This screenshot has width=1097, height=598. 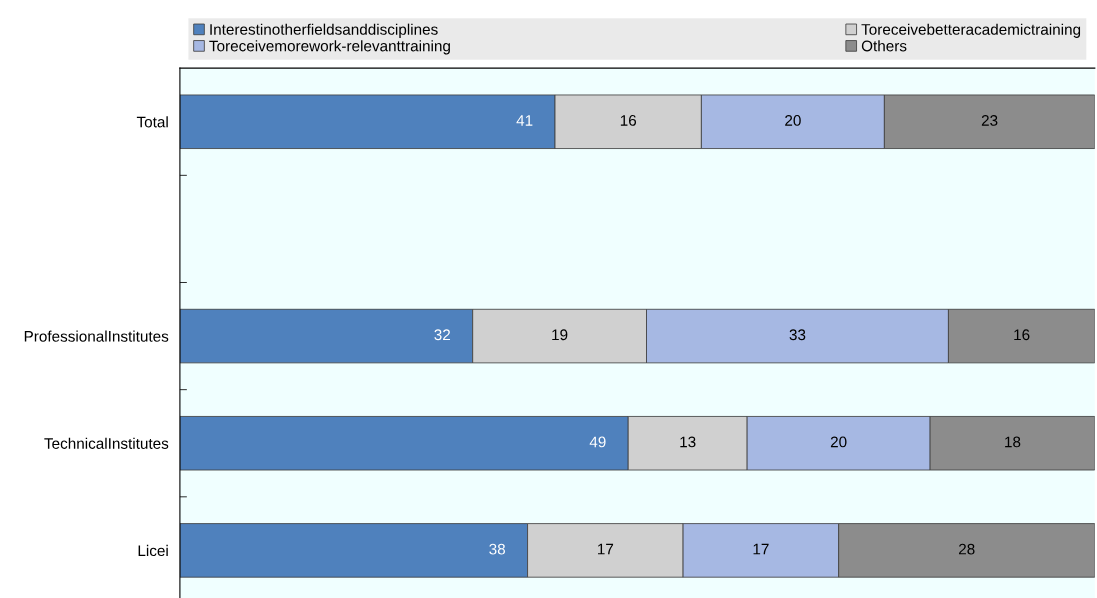 I want to click on y-tick-label: TechnicalInstitutes, so click(x=106, y=443).